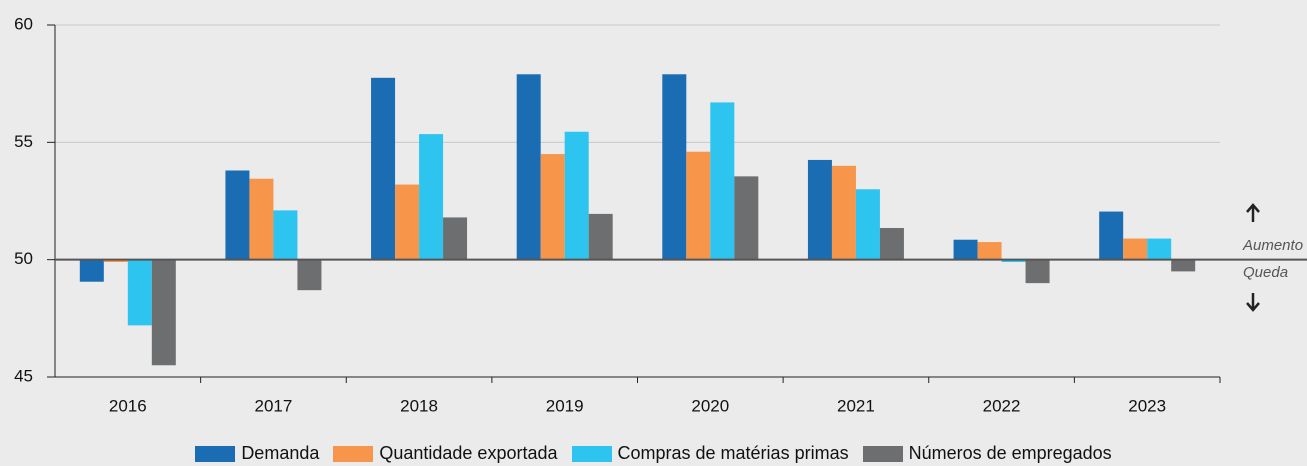 The width and height of the screenshot is (1307, 466). What do you see at coordinates (1272, 245) in the screenshot?
I see `annotation-up: Aumento` at bounding box center [1272, 245].